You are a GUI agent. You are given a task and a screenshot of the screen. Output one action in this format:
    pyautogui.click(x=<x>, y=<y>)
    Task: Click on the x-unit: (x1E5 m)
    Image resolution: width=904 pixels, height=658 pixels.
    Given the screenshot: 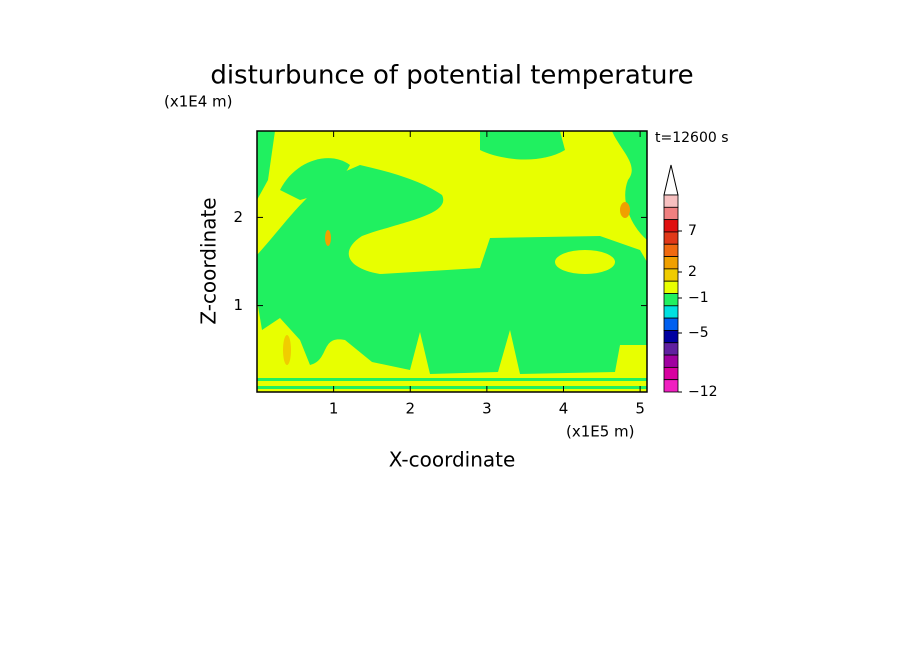 What is the action you would take?
    pyautogui.click(x=600, y=432)
    